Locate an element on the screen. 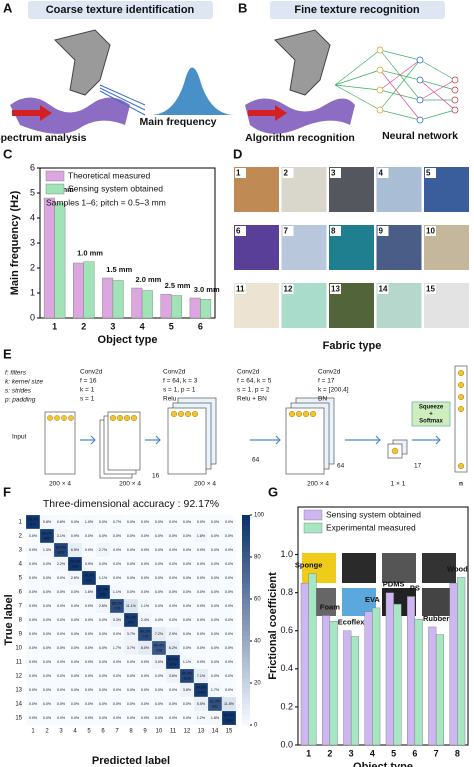 This screenshot has width=474, height=767. input-label: Input is located at coordinates (19, 437).